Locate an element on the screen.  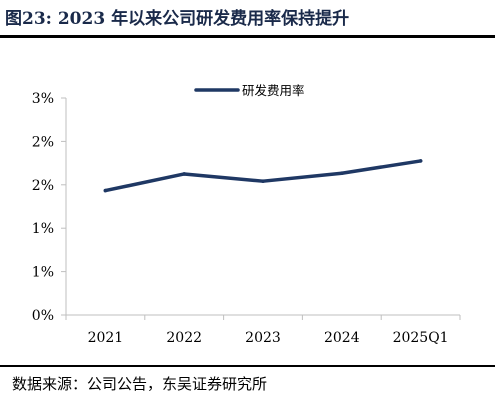
legend-label: 研发费用率 is located at coordinates (273, 90).